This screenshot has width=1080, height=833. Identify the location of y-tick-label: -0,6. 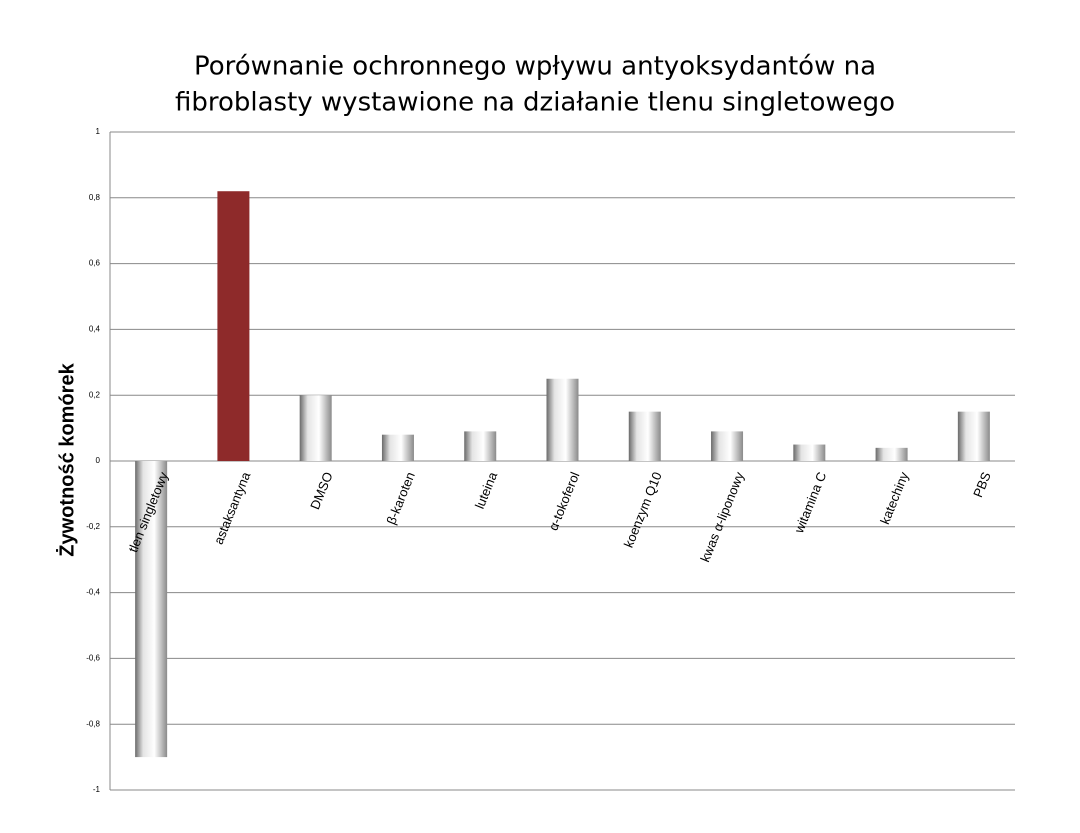
(93, 658).